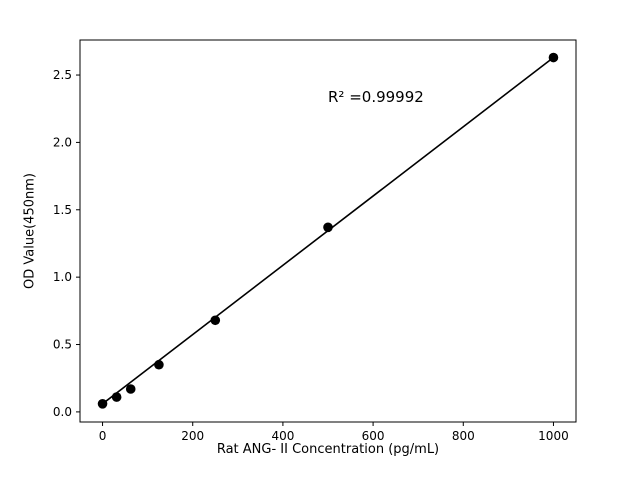 Image resolution: width=640 pixels, height=480 pixels. What do you see at coordinates (553, 436) in the screenshot?
I see `x-tick-label: 1000` at bounding box center [553, 436].